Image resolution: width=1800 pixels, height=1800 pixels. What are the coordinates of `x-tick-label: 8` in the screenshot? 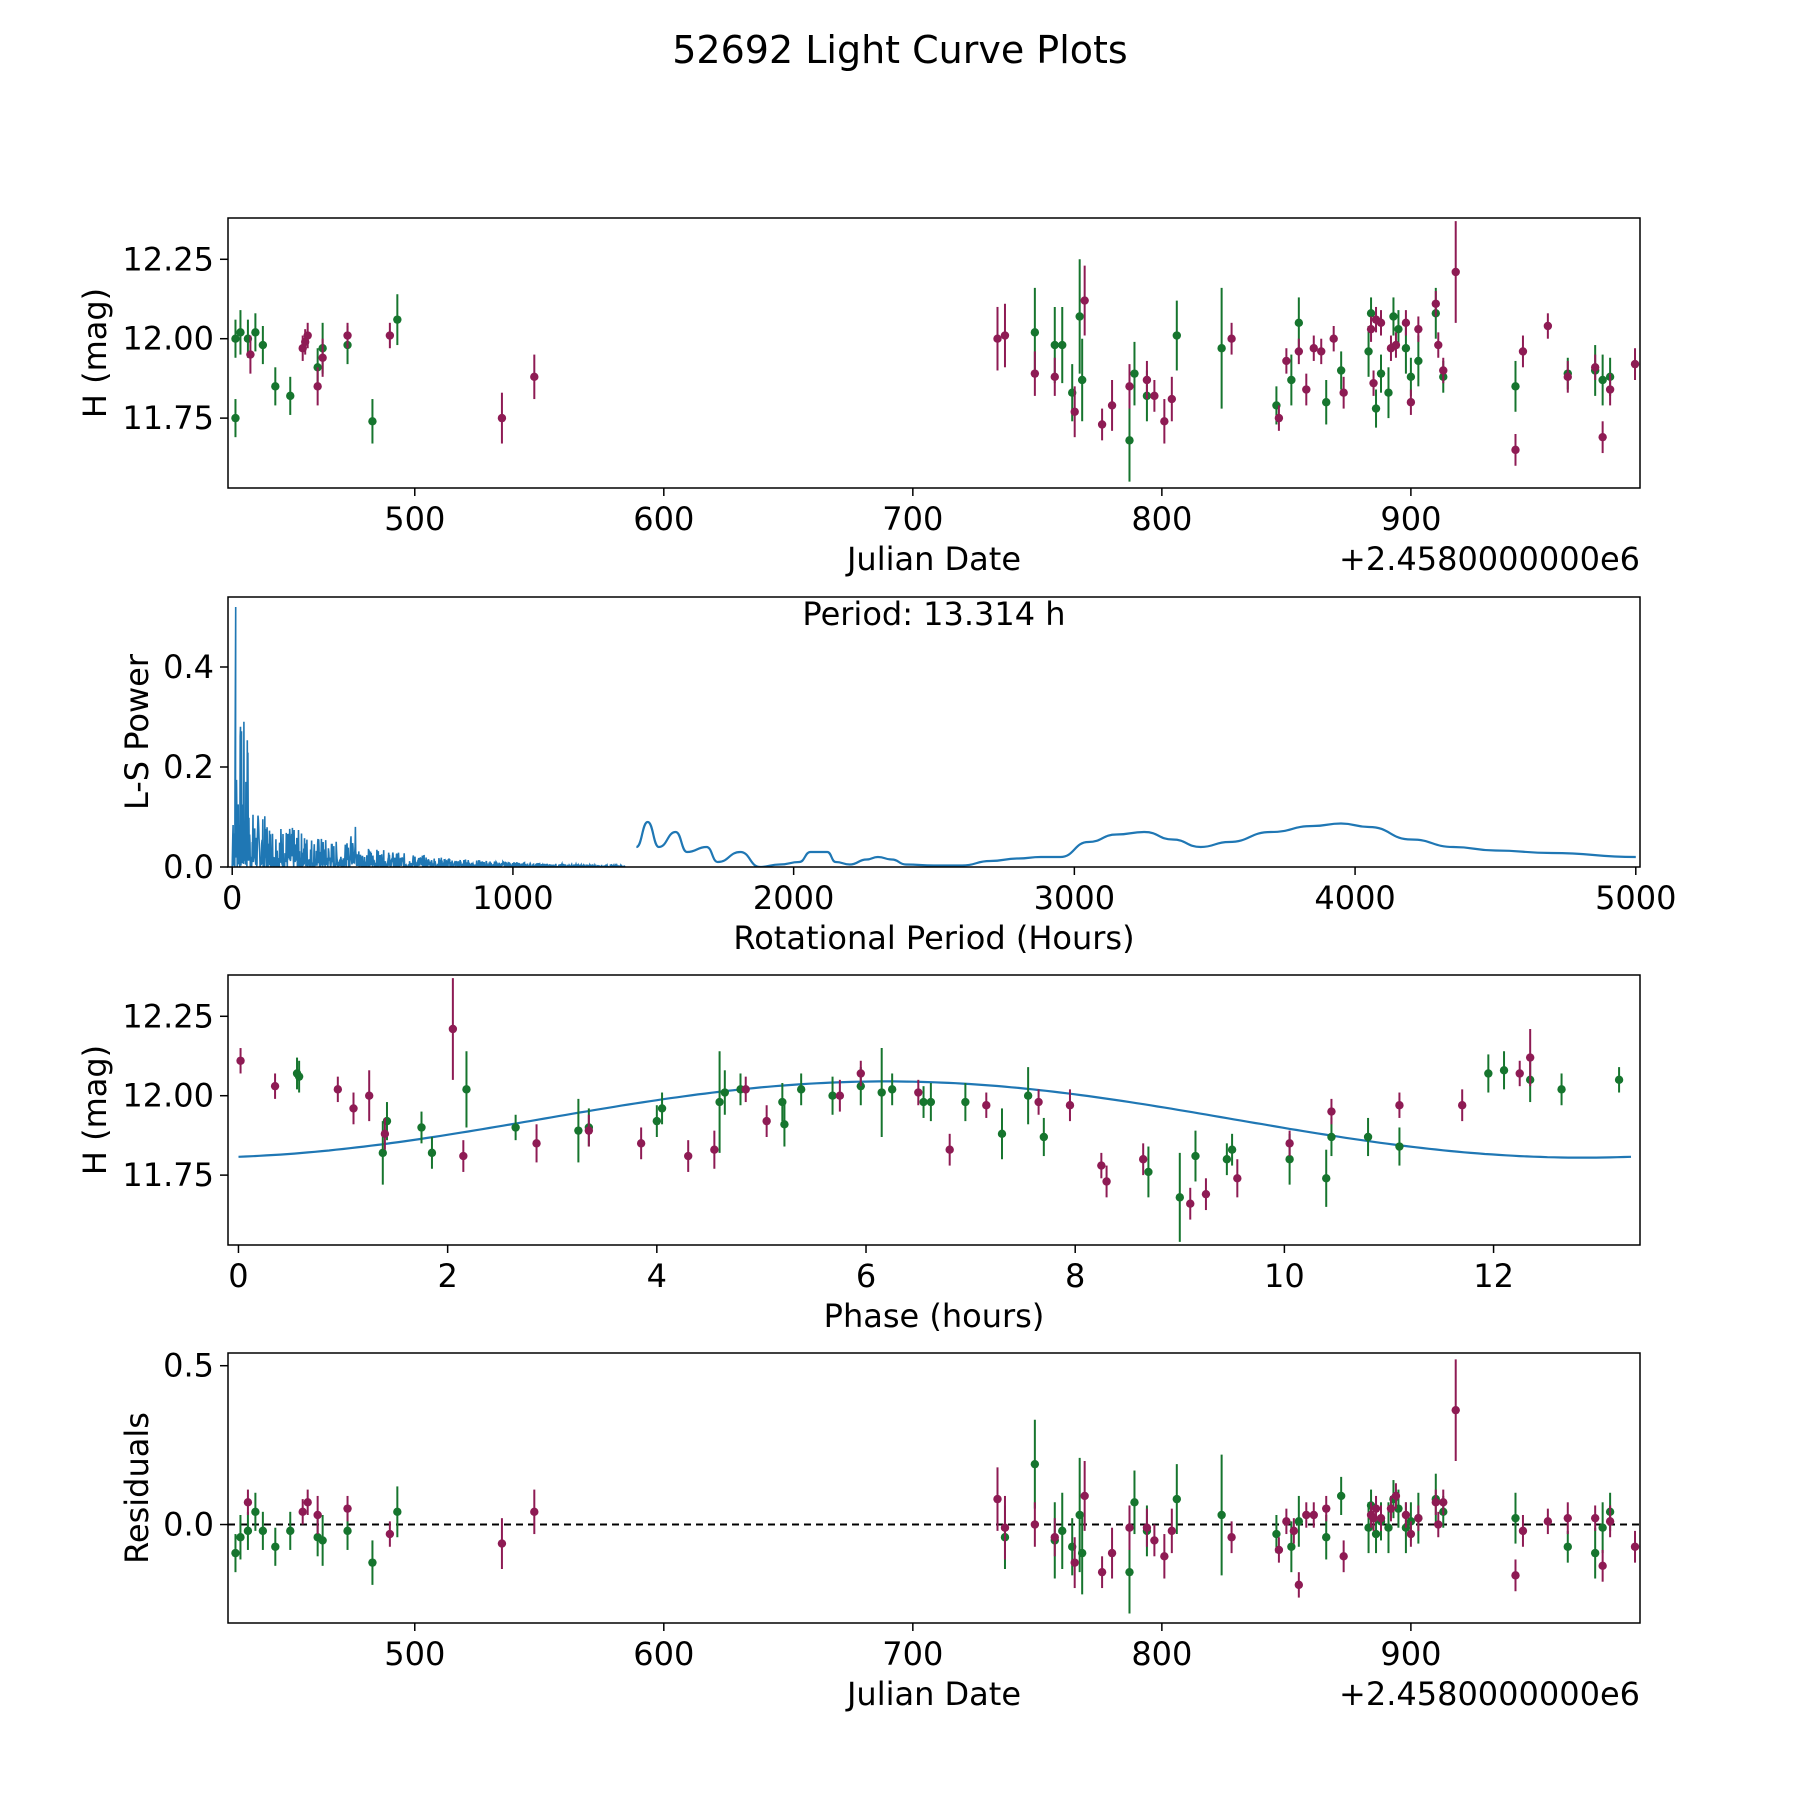 It's located at (1075, 1276).